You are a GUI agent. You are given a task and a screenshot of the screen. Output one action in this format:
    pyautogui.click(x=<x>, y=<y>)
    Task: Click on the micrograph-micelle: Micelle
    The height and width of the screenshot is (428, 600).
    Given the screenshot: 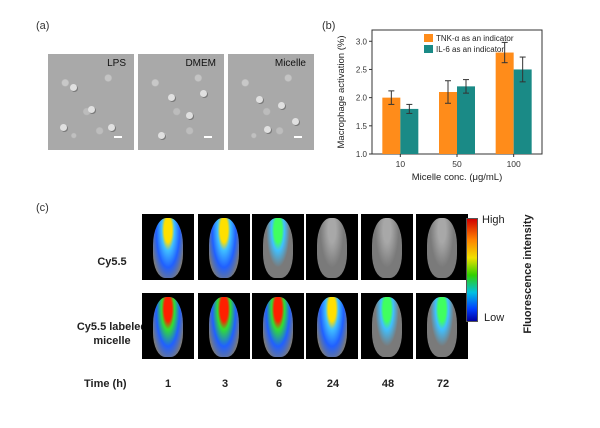 What is the action you would take?
    pyautogui.click(x=271, y=102)
    